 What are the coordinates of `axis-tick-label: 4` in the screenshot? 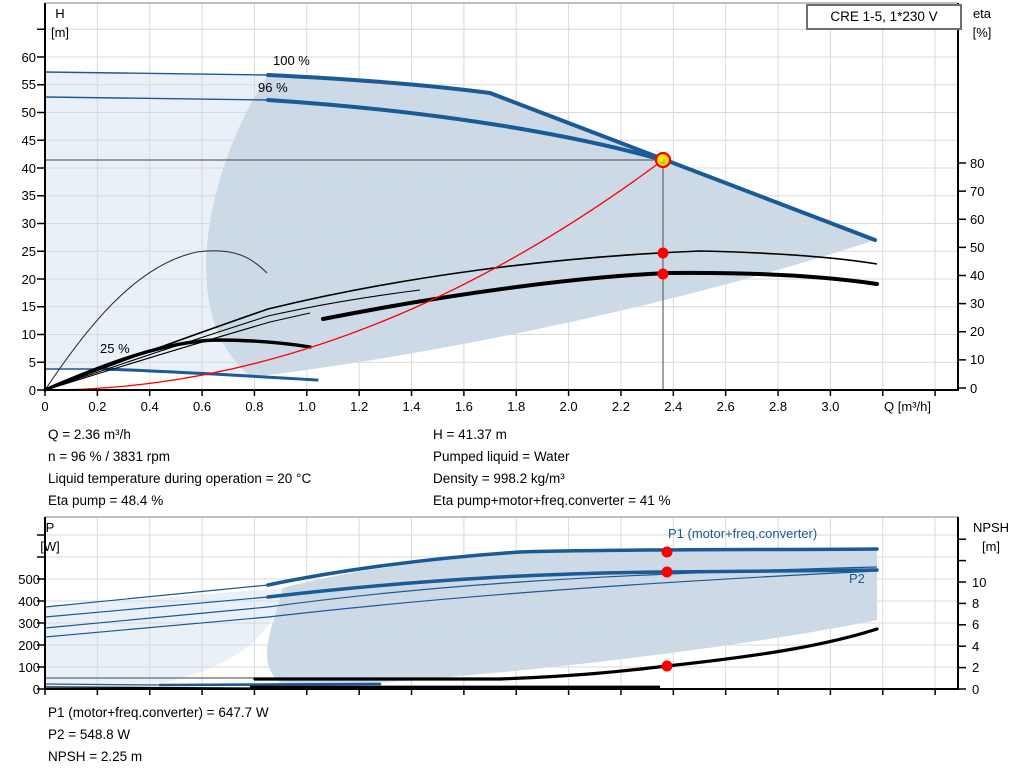 It's located at (976, 646).